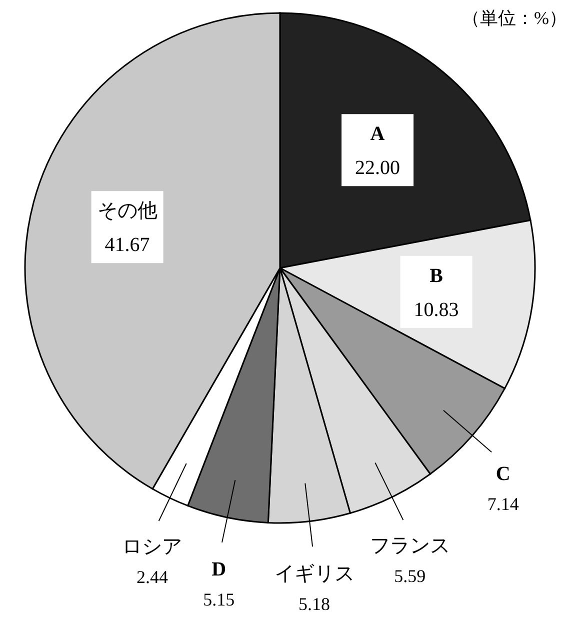 Image resolution: width=573 pixels, height=632 pixels. I want to click on data-label: 22.00, so click(377, 168).